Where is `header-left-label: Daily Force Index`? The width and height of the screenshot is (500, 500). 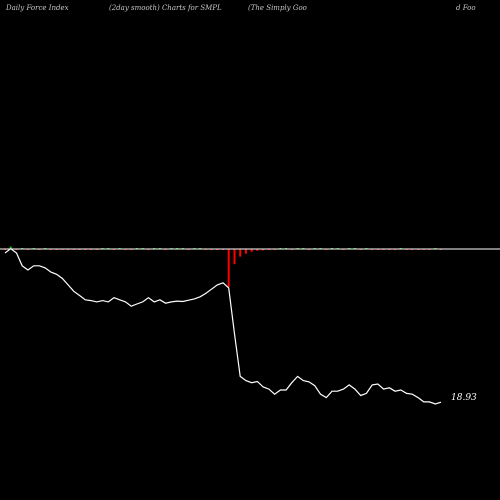 header-left-label: Daily Force Index is located at coordinates (37, 8).